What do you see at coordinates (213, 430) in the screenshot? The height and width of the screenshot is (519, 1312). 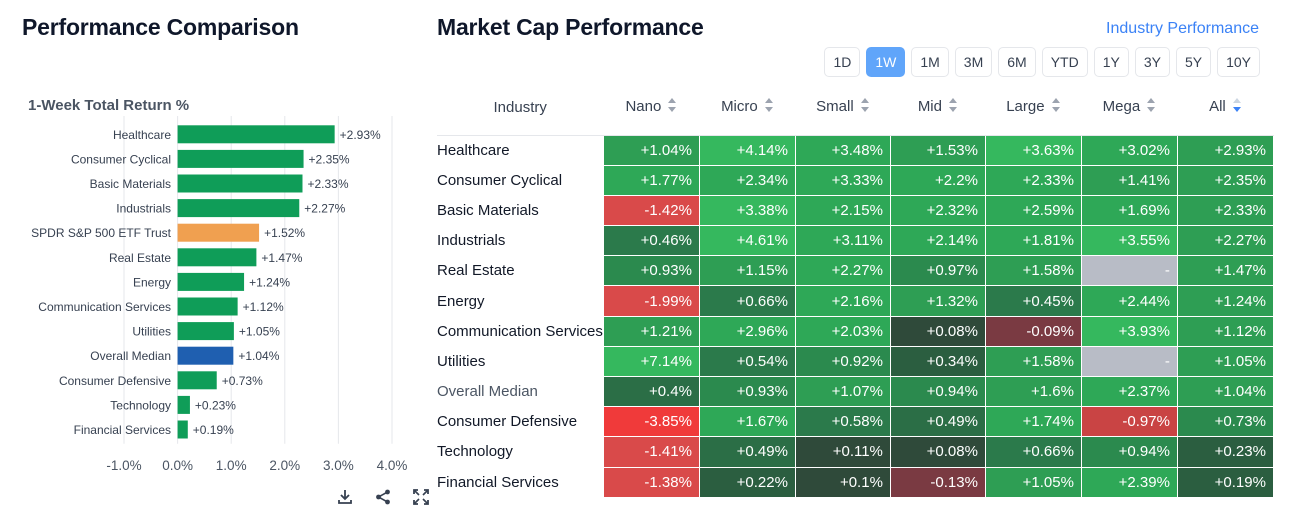 I see `data-label: +0.19%` at bounding box center [213, 430].